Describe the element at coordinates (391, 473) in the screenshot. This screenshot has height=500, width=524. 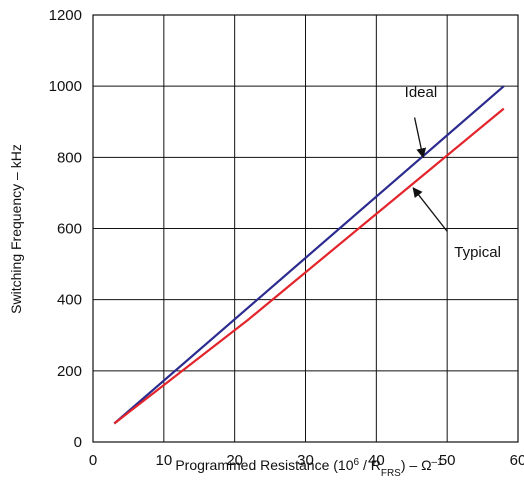
I see `x-axis-title-sub: FRS` at that location.